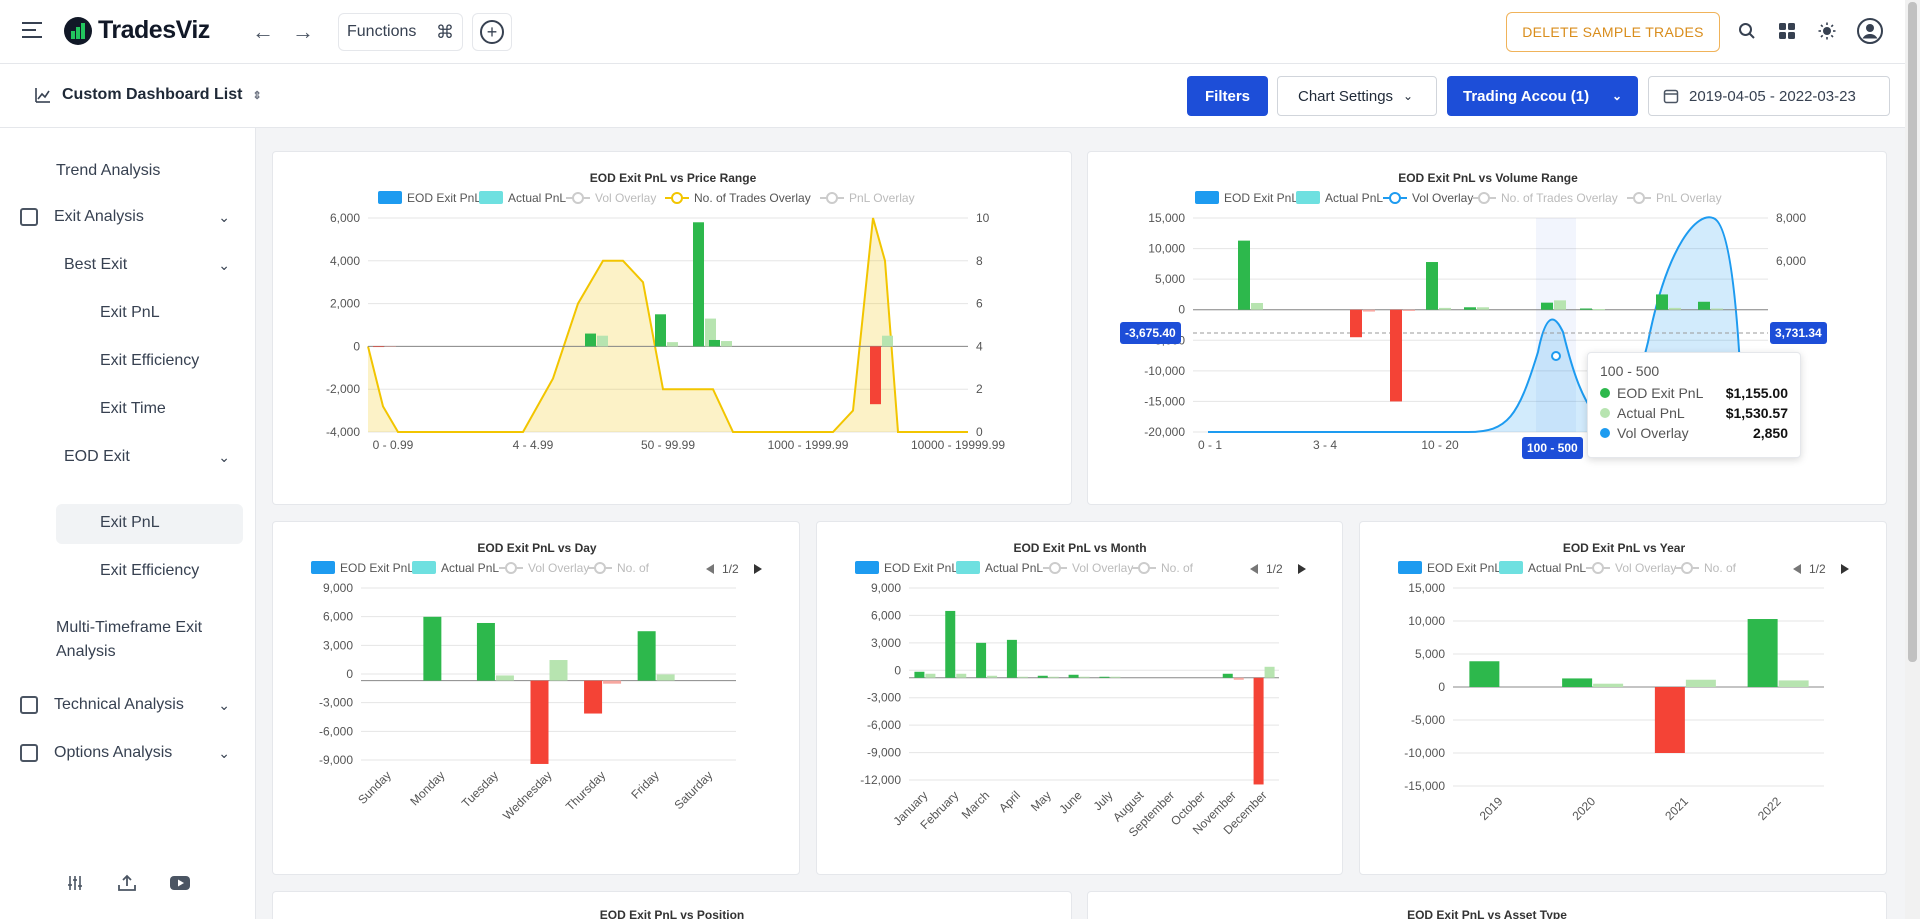 This screenshot has width=1920, height=919. I want to click on add-button: +, so click(492, 32).